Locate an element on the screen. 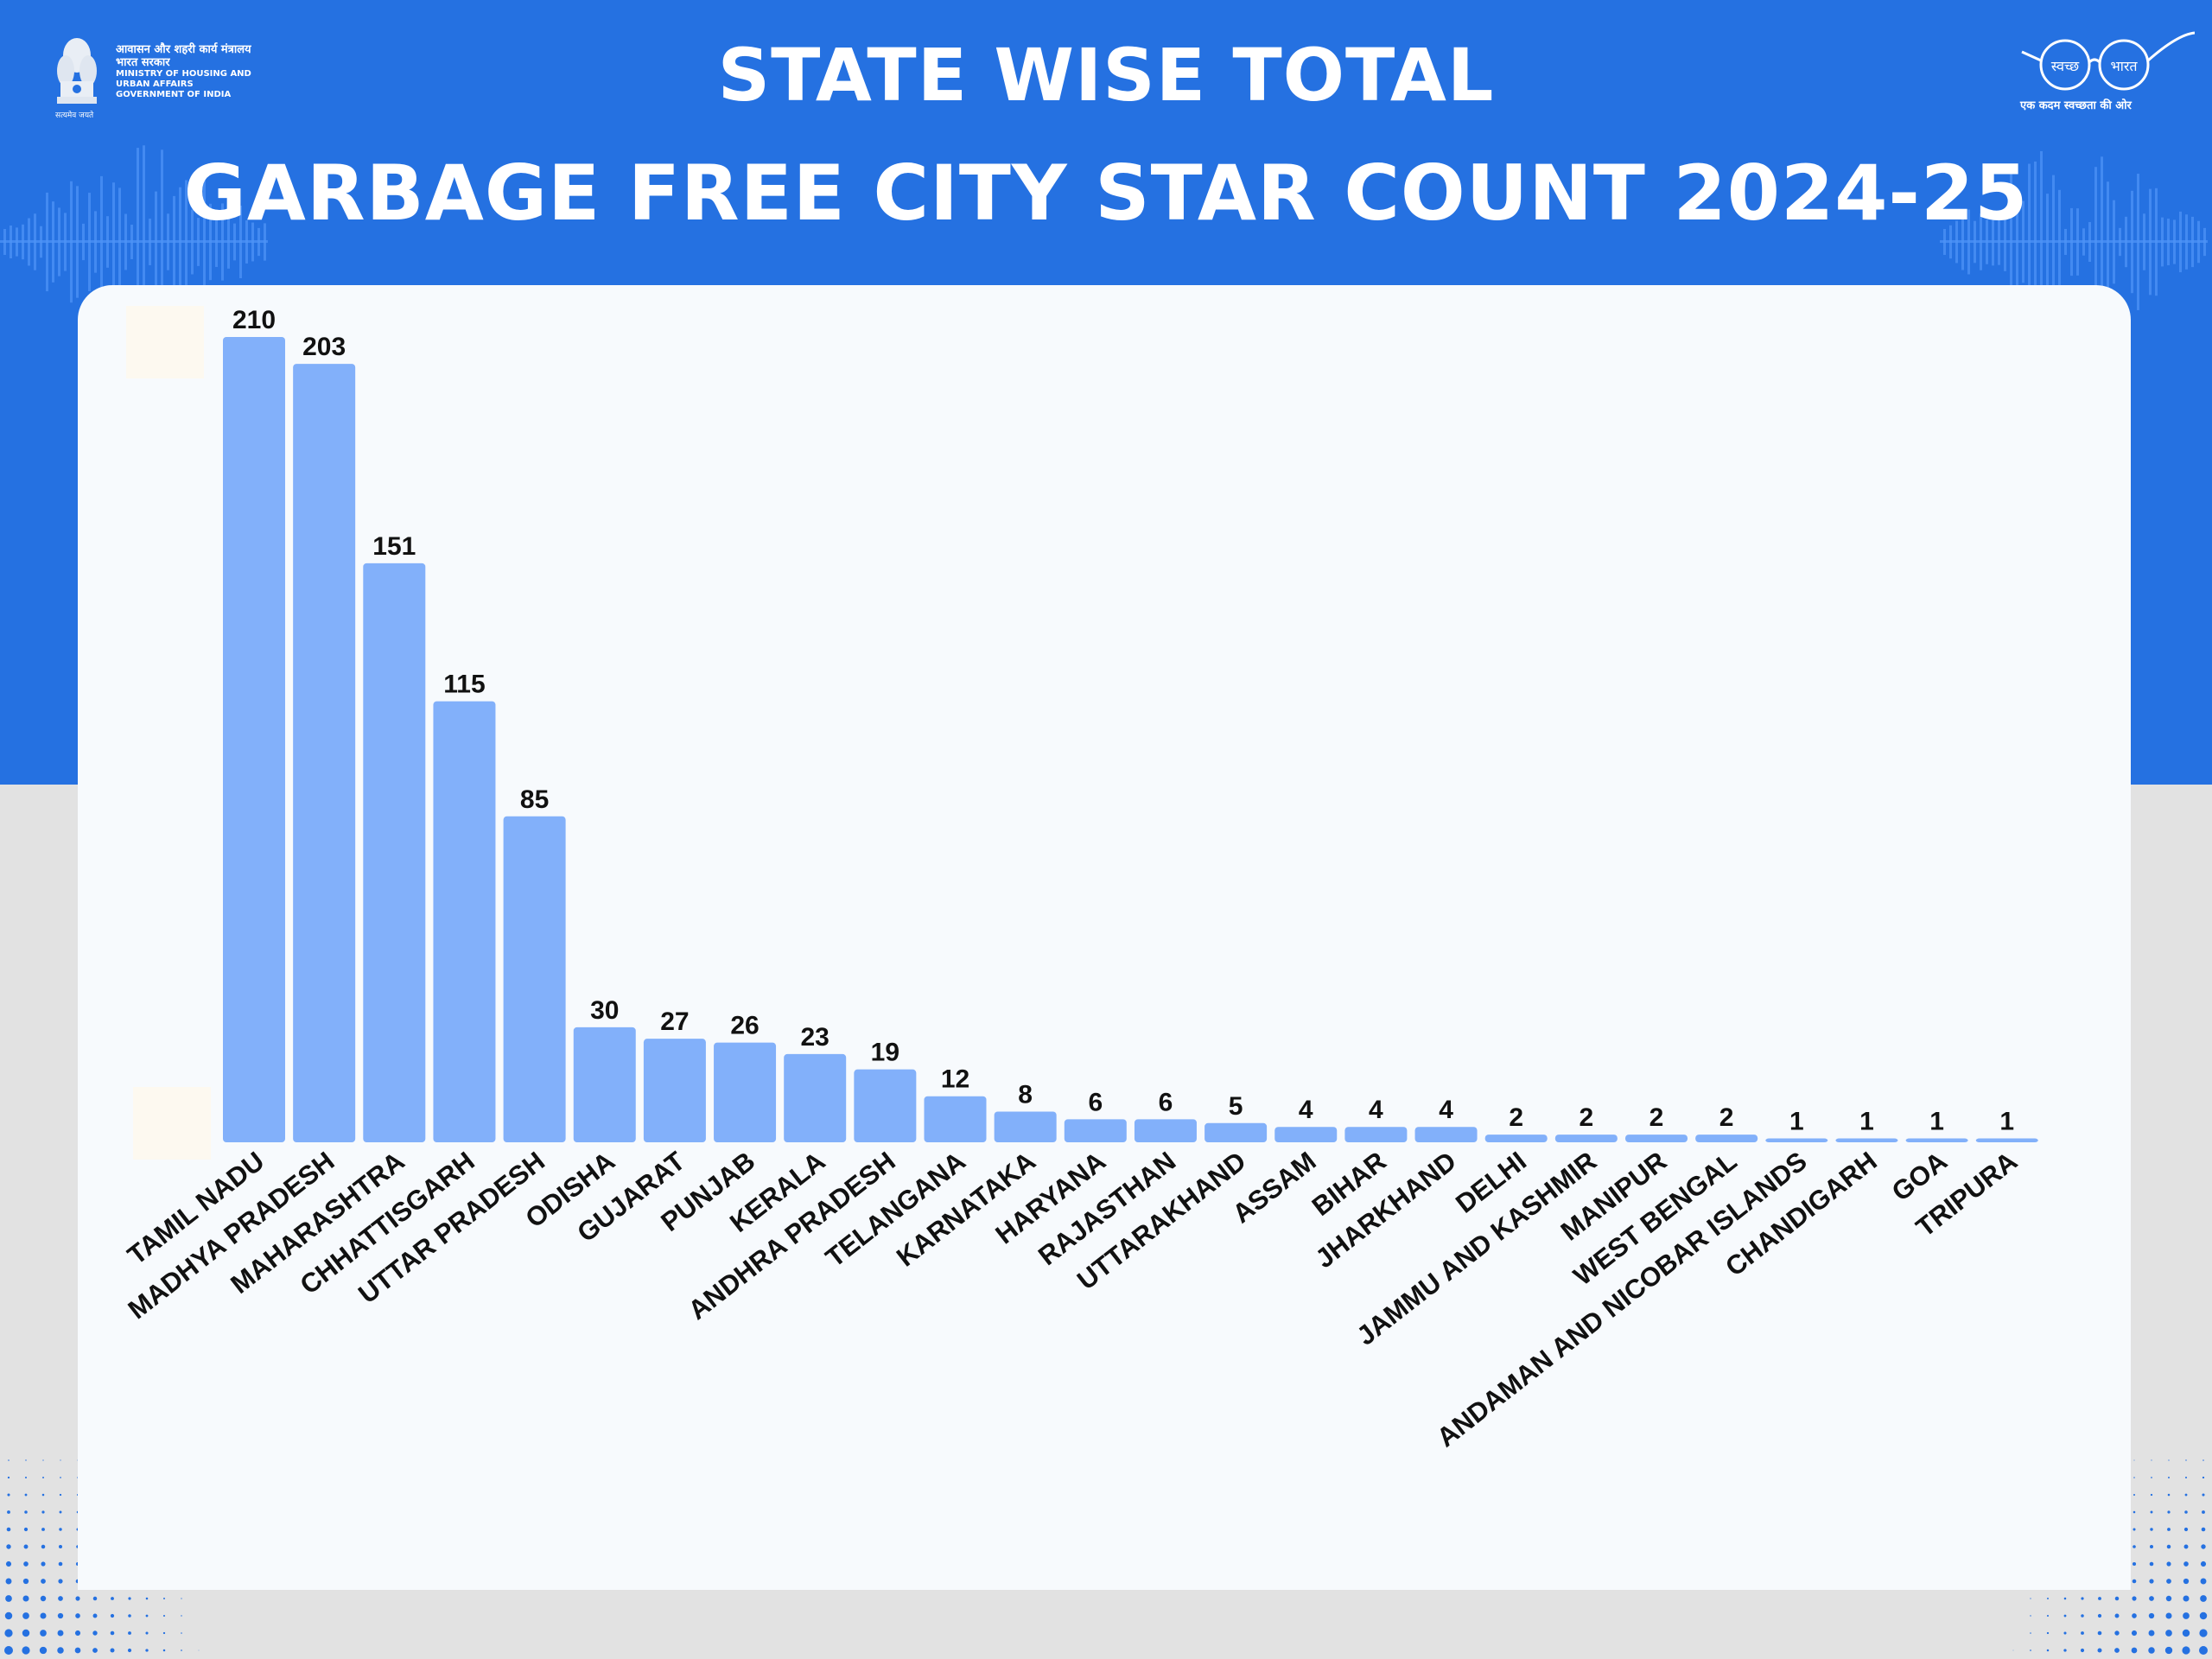 The width and height of the screenshot is (2212, 1659). data-label: 12 is located at coordinates (955, 1079).